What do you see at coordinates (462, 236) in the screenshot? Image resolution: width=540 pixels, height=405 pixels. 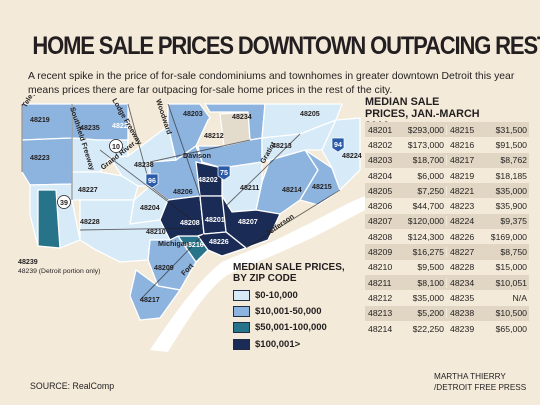 I see `zip-code: 48226` at bounding box center [462, 236].